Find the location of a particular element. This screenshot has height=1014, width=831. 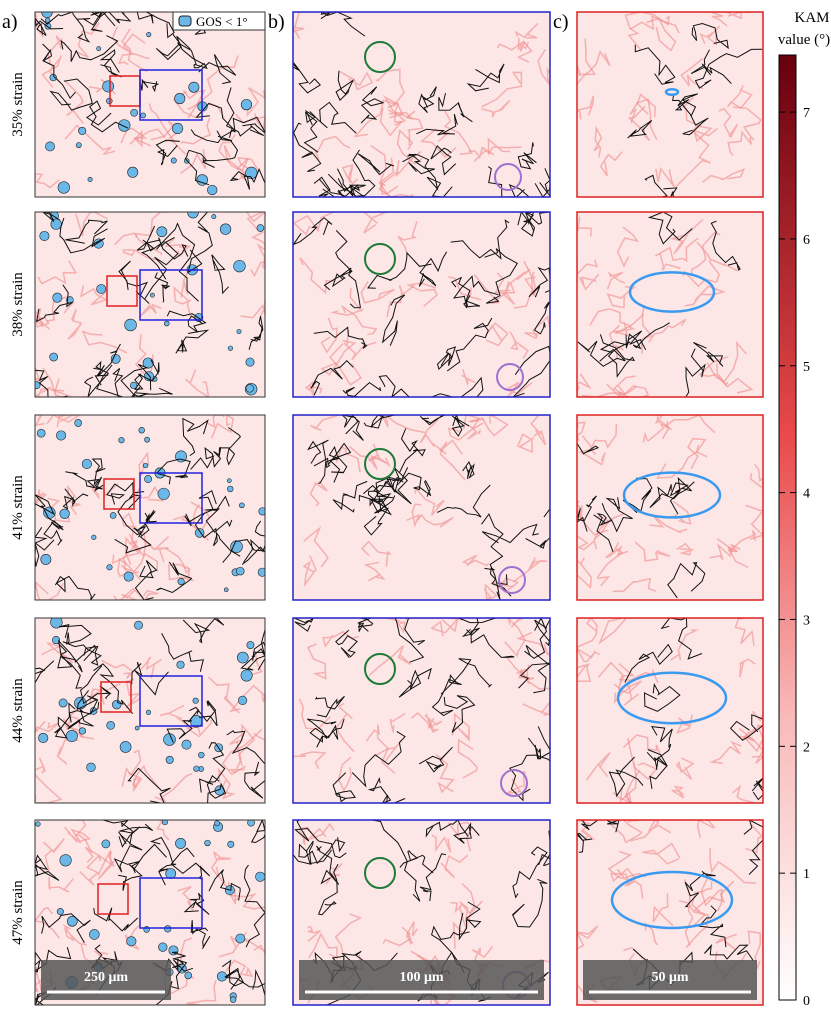

zoom-box-blue is located at coordinates (171, 295).